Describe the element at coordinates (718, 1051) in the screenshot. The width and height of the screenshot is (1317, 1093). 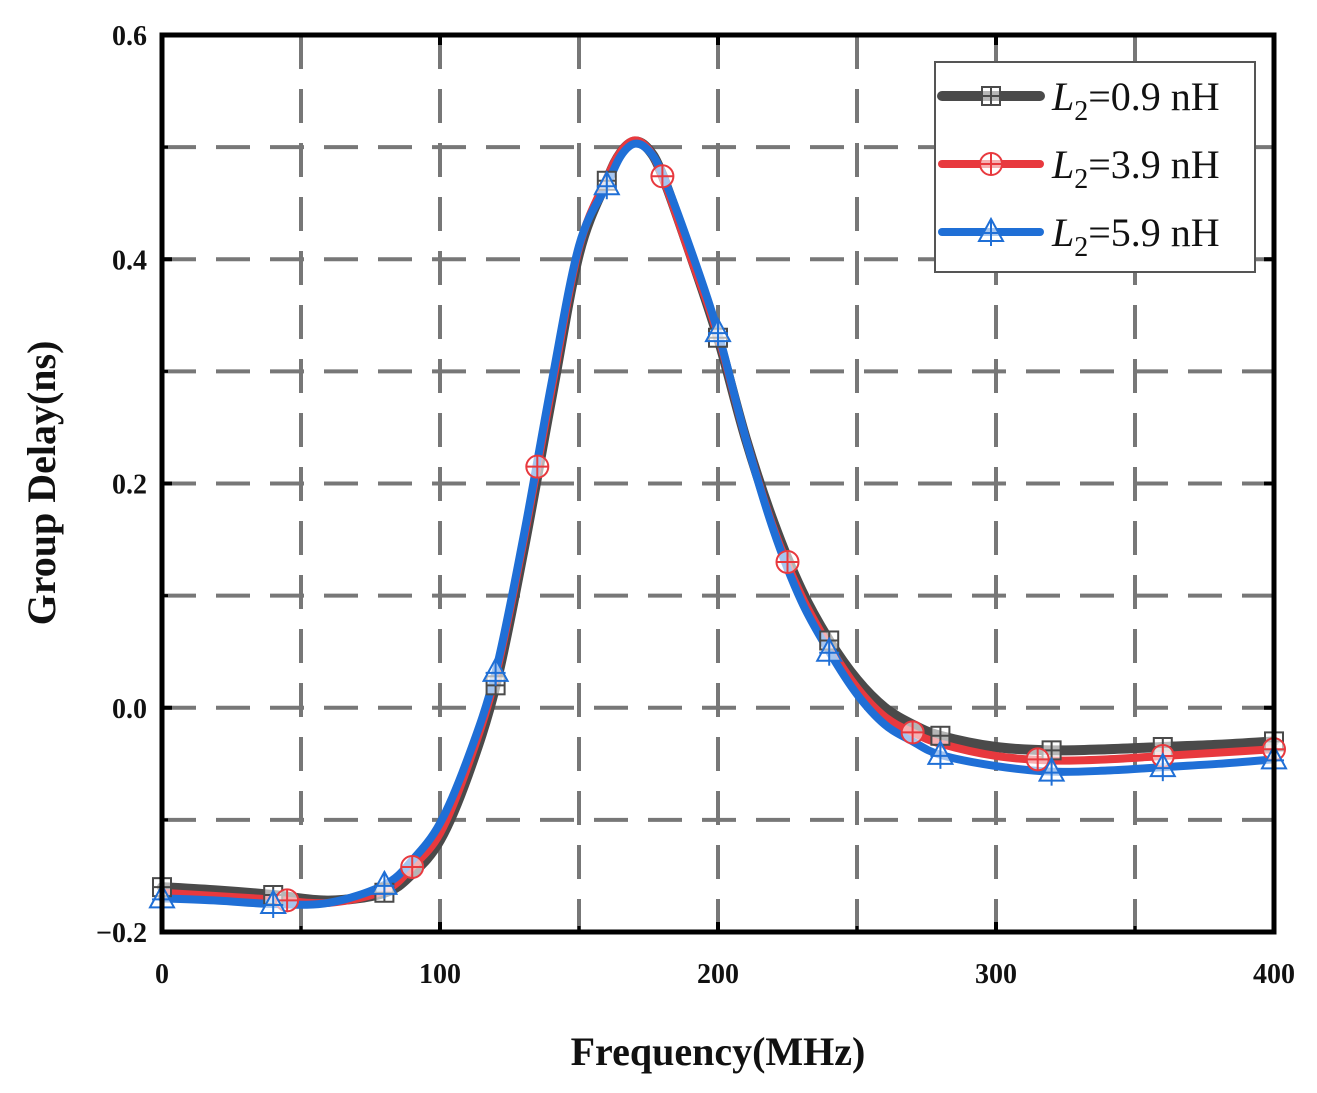
I see `x-axis-title: Frequency(MHz)` at that location.